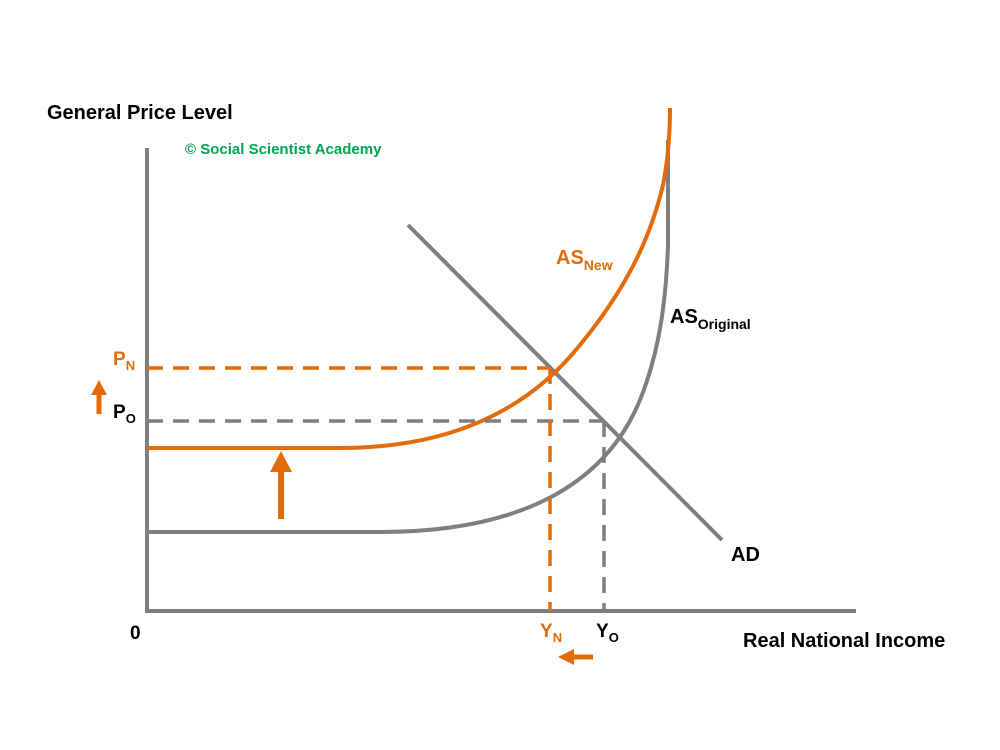 The image size is (1000, 750). I want to click on output-fall-arrow, so click(575, 657).